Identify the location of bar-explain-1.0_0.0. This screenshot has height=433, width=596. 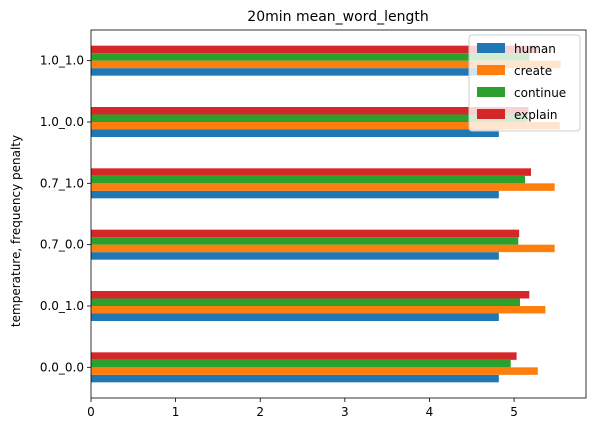
(310, 111).